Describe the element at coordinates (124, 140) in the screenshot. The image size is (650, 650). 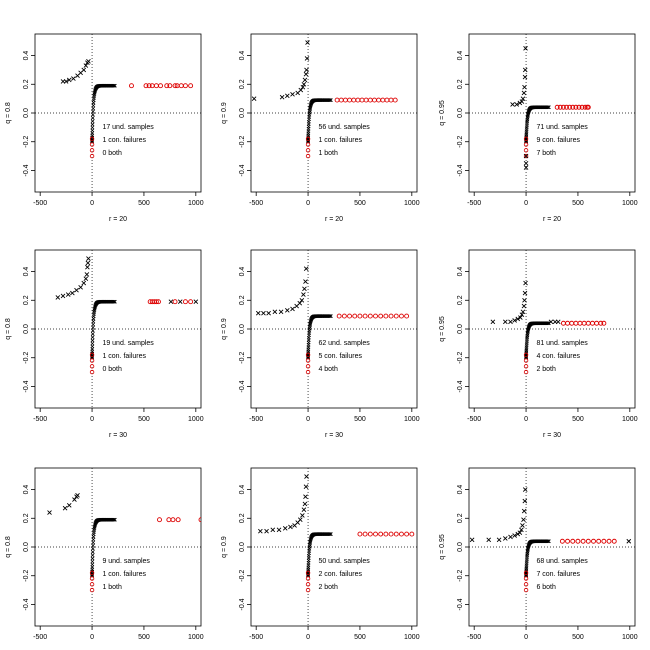
I see `annotation-failures: 1 con. failures` at that location.